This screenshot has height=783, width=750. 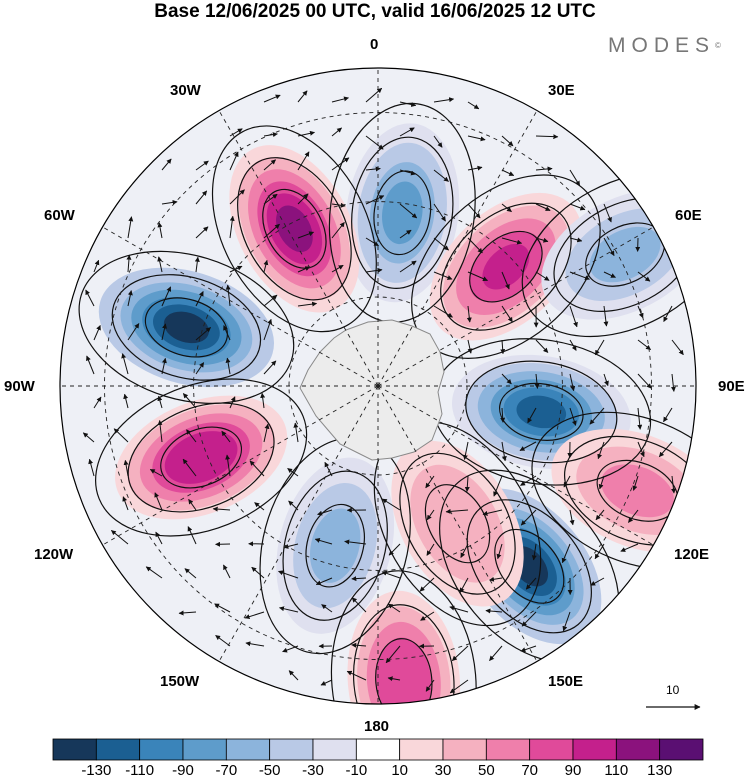 I want to click on brand-name: MODES, so click(x=662, y=45).